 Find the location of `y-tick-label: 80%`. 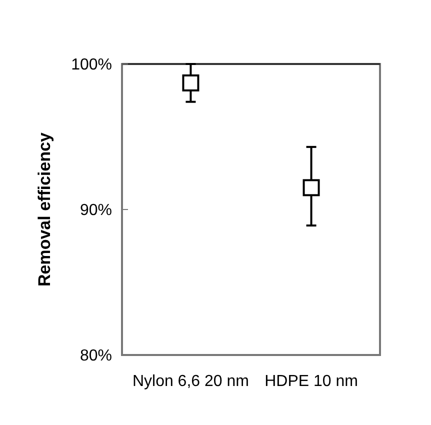

y-tick-label: 80% is located at coordinates (96, 356).